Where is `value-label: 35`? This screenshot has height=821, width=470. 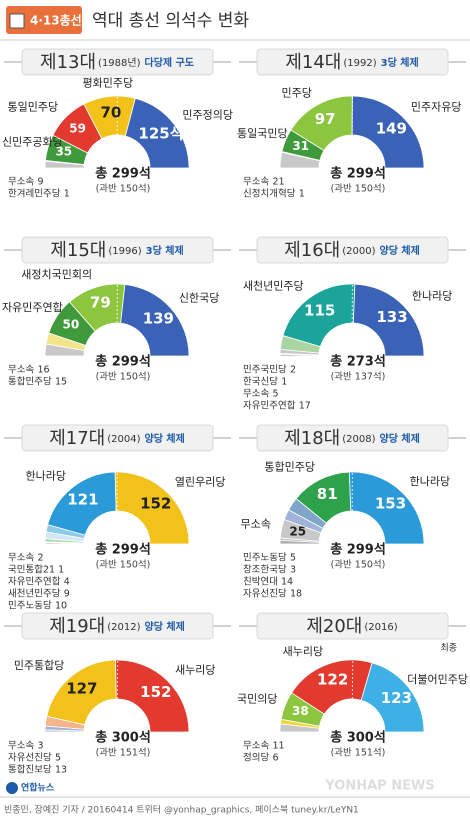 value-label: 35 is located at coordinates (63, 152).